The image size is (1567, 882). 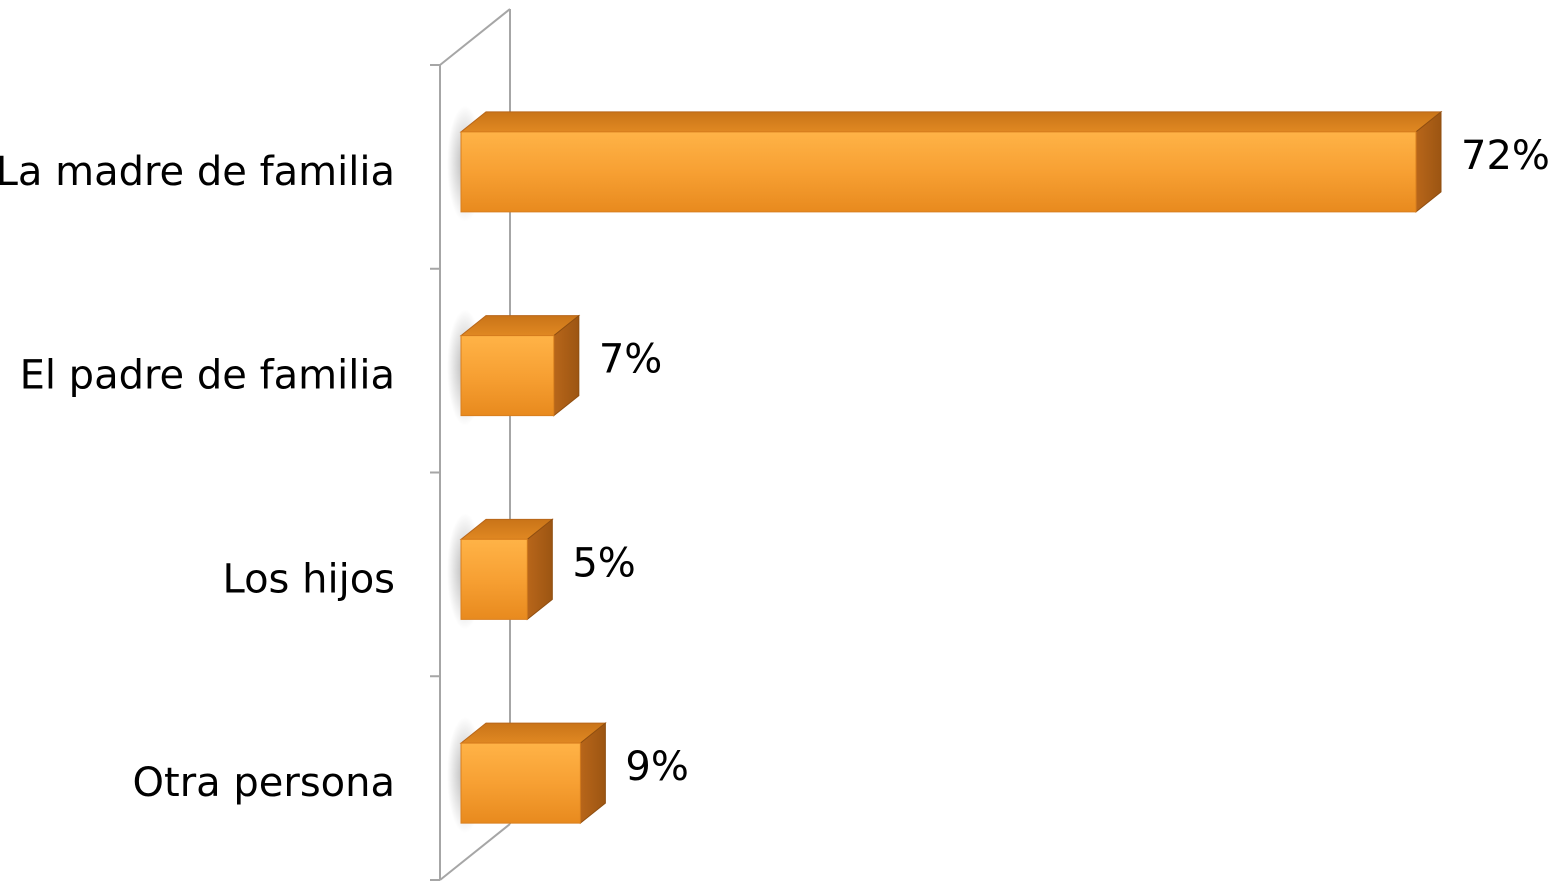 I want to click on category-label: Otra persona, so click(x=264, y=783).